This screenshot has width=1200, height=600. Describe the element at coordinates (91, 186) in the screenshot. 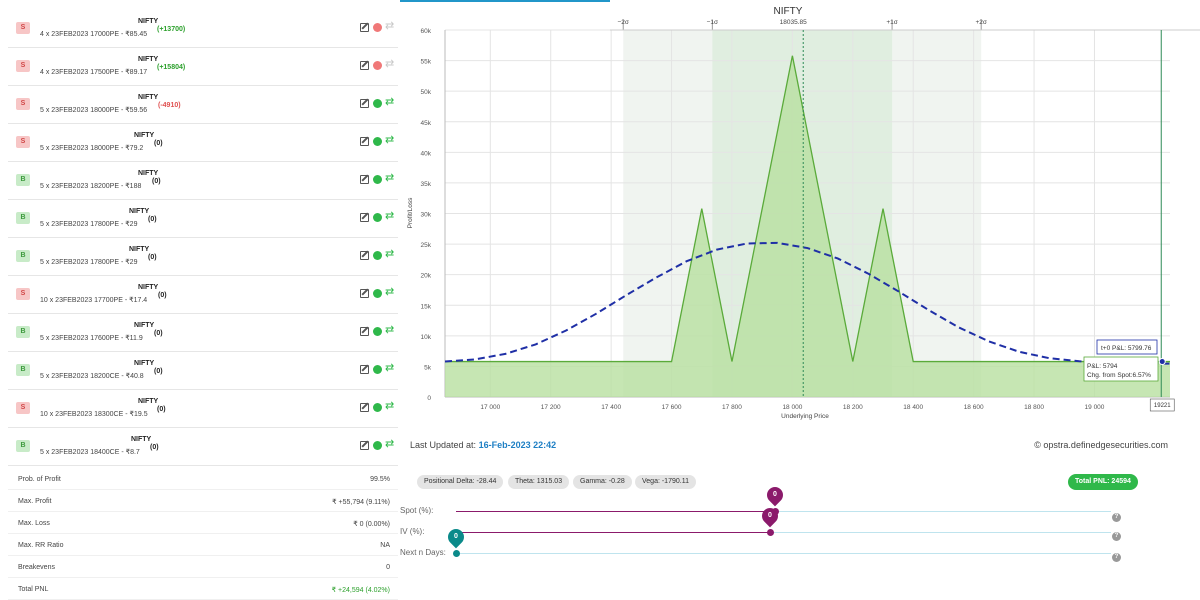

I see `position-description: 5 x 23FEB2023 18200PE - ₹188` at that location.